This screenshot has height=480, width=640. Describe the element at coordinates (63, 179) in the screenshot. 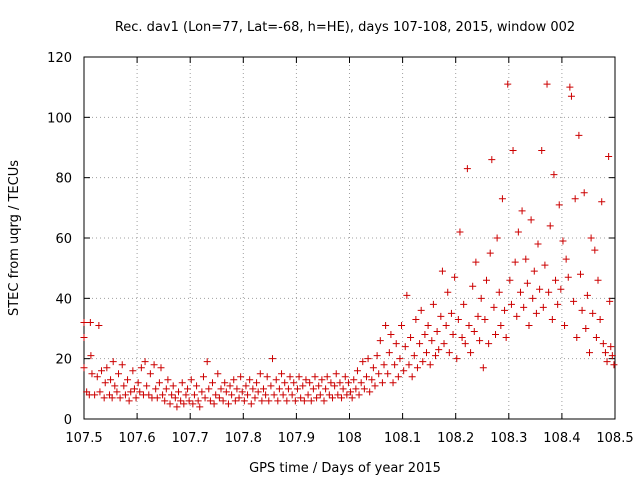

I see `y-tick-label: 80` at that location.